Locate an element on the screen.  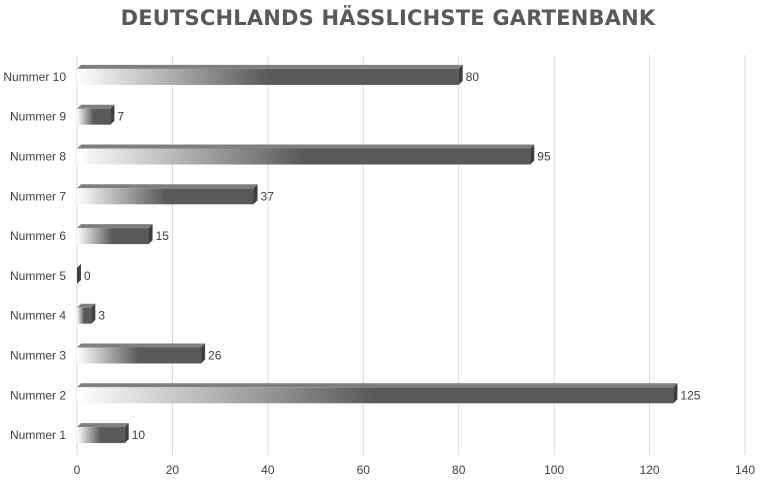
category-label: Nummer 6 is located at coordinates (38, 236).